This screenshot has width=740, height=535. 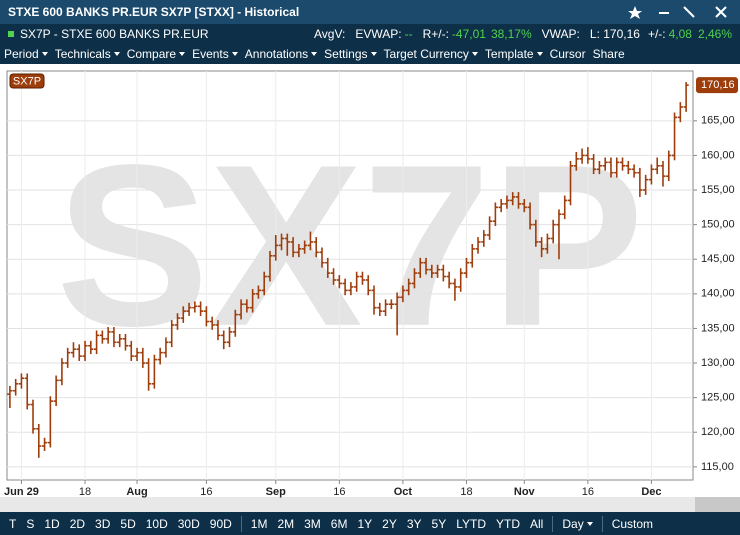 What do you see at coordinates (52, 523) in the screenshot?
I see `range-button: 1D` at bounding box center [52, 523].